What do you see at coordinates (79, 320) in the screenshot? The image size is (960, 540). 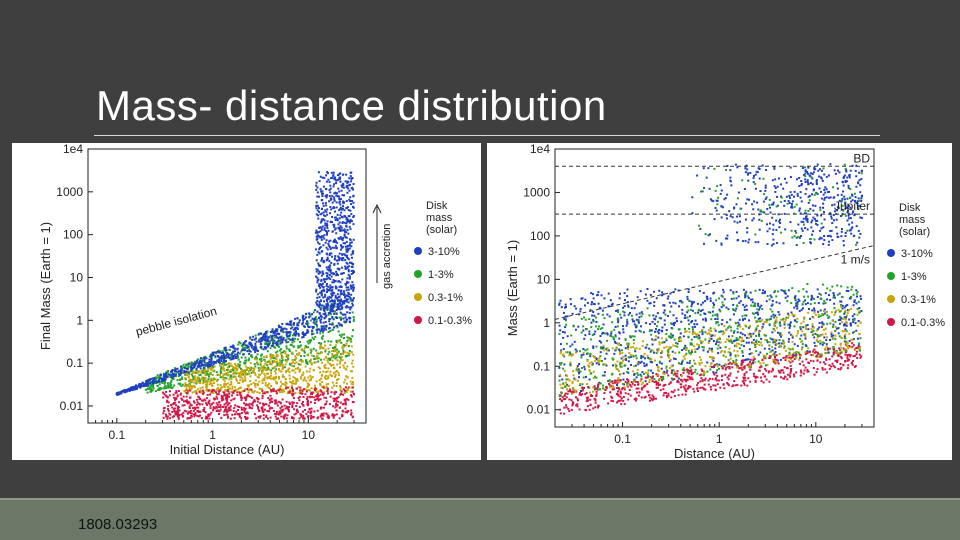 I see `y-tick-label: 1` at bounding box center [79, 320].